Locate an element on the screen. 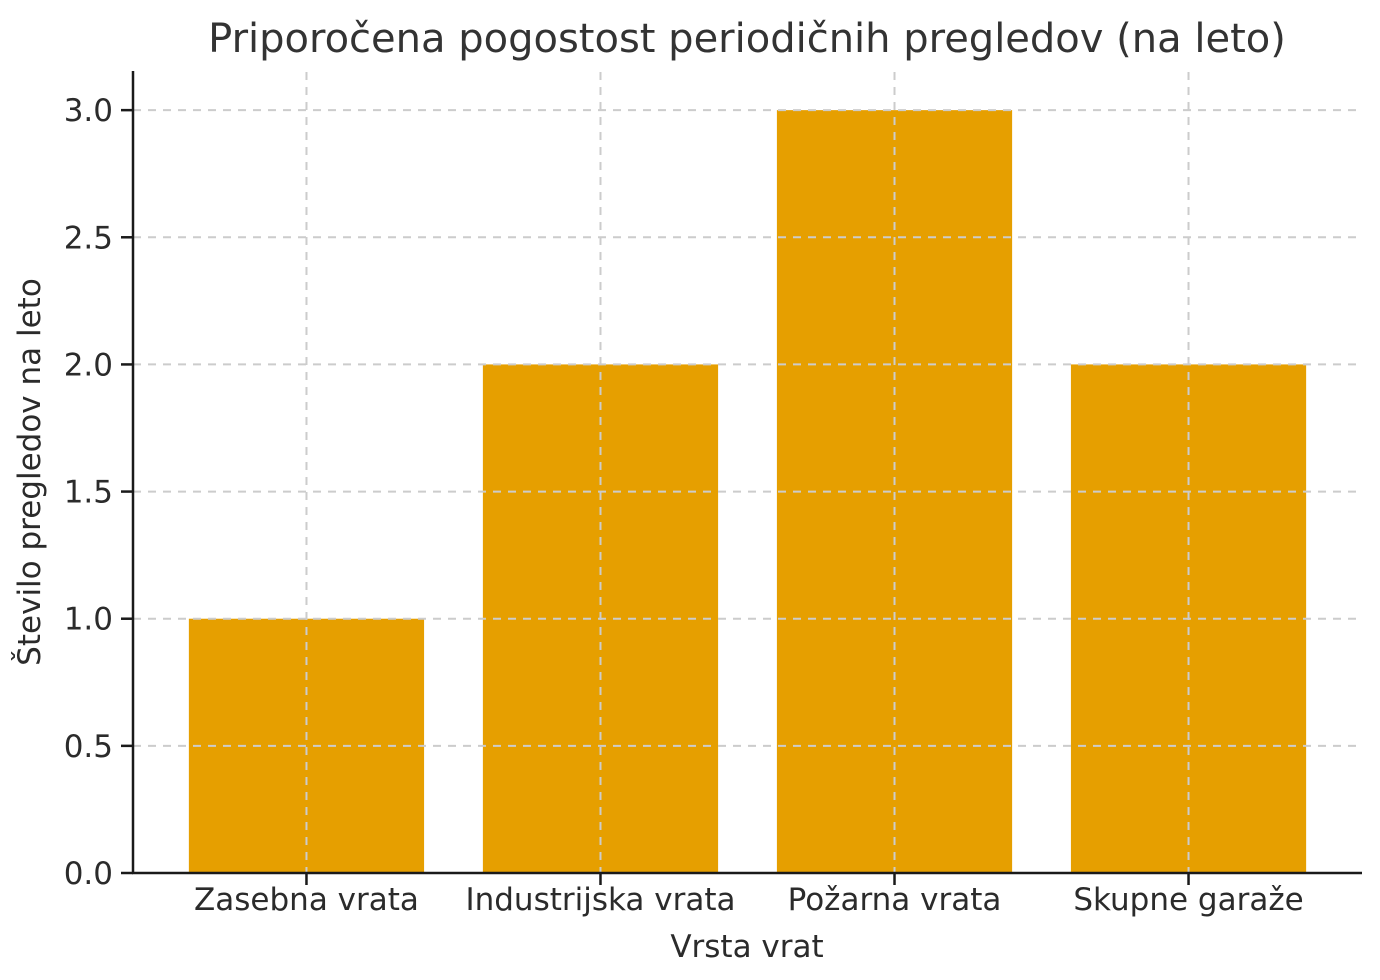 The height and width of the screenshot is (980, 1380). y-tick-label: 2.5 is located at coordinates (88, 238).